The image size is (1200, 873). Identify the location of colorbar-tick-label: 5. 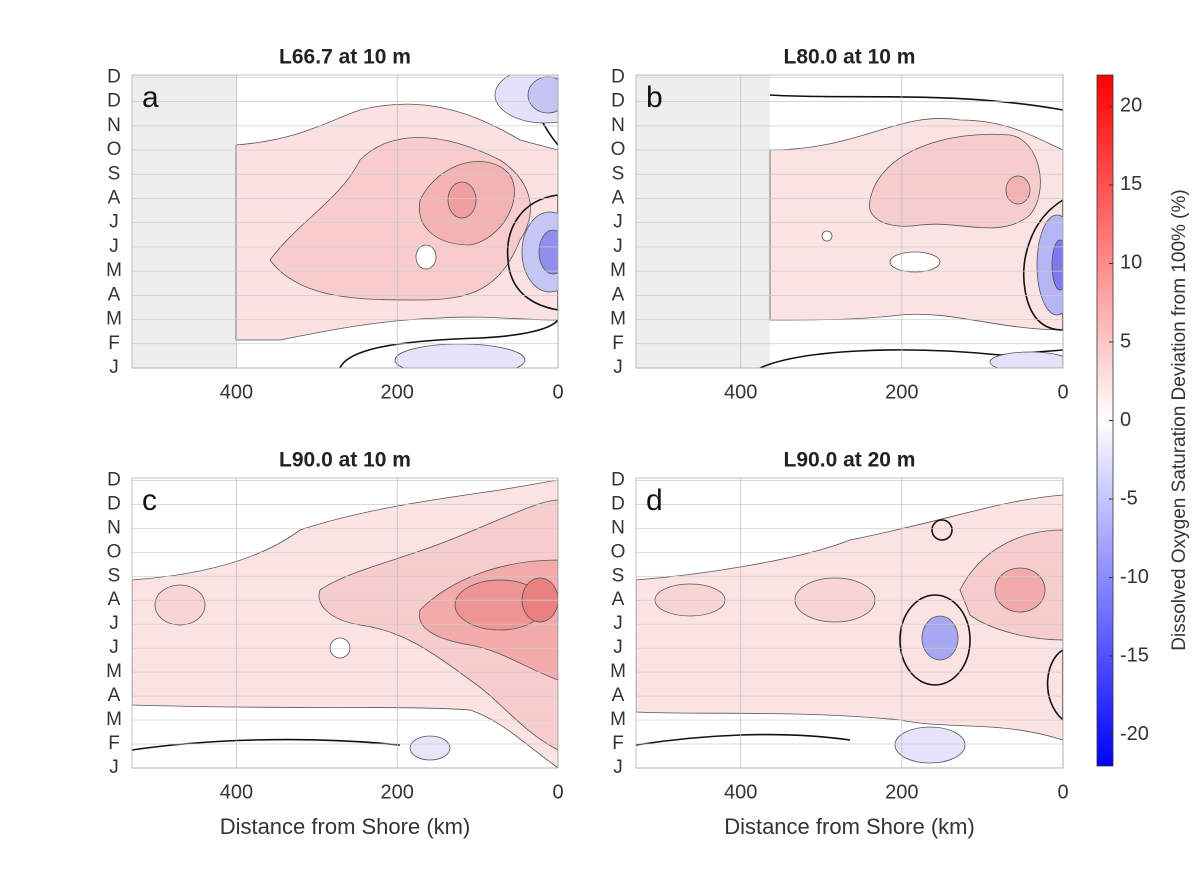
(1125, 341).